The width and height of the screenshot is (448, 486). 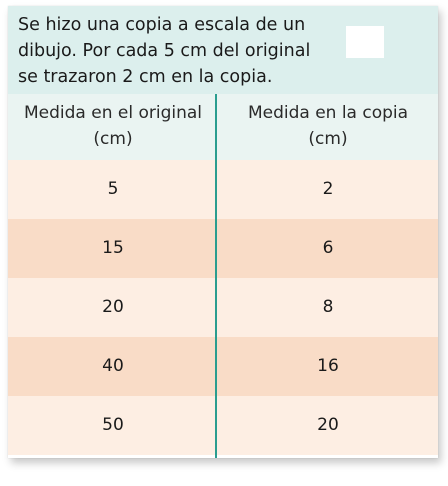 I want to click on cell-copy: 2, so click(x=328, y=189).